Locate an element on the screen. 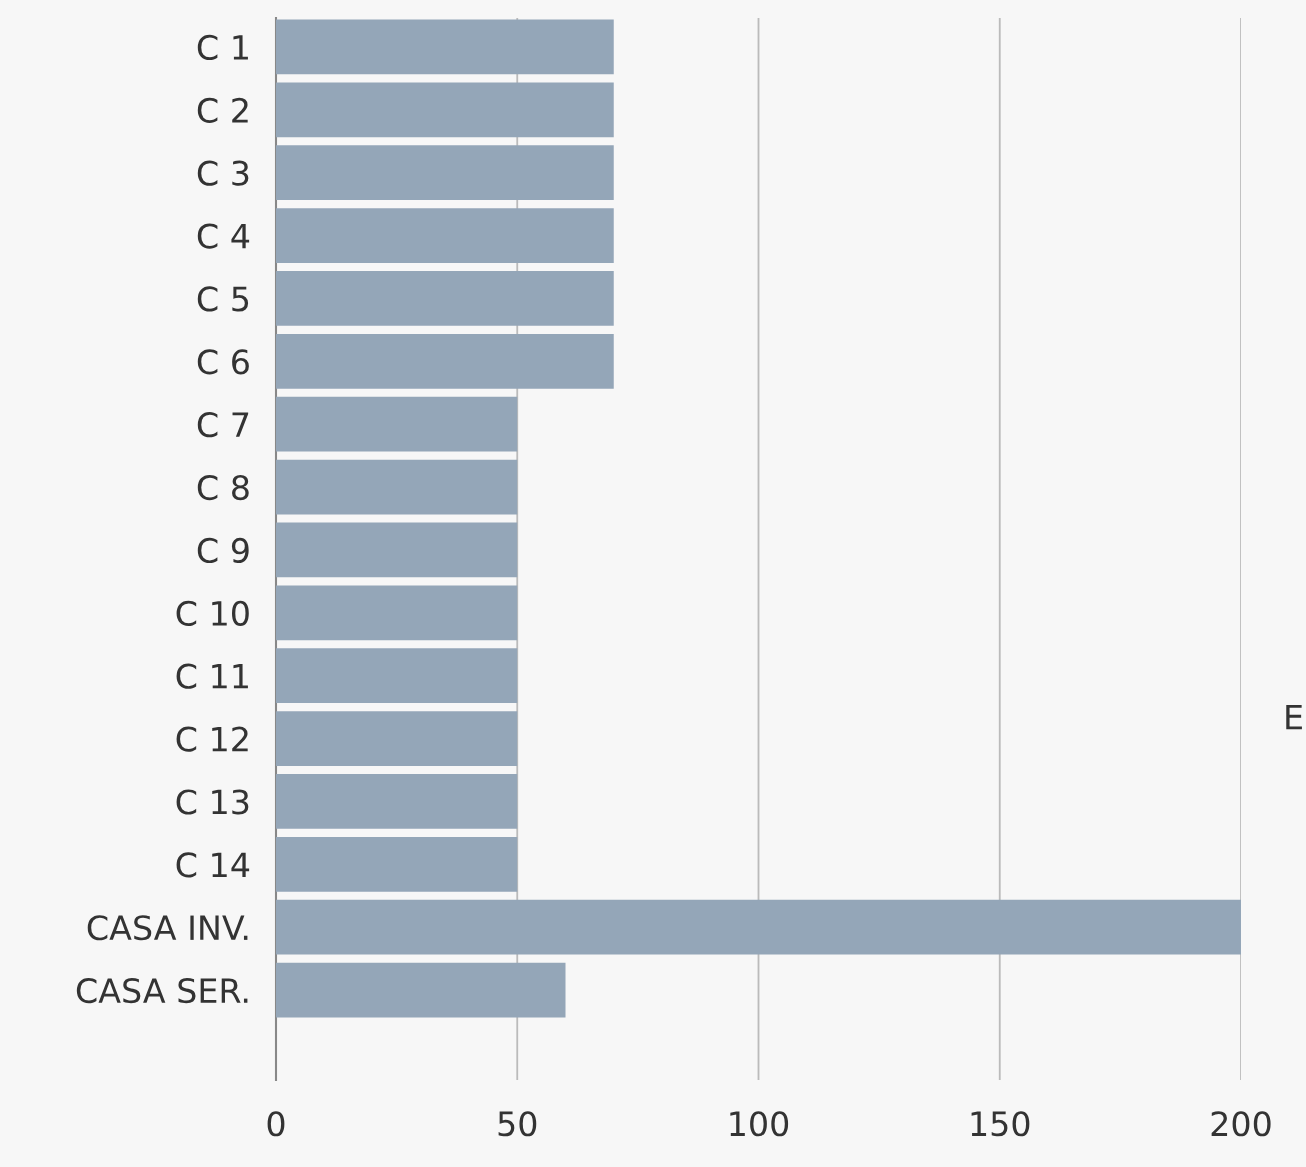 This screenshot has height=1167, width=1306. x-tick-label: 50 is located at coordinates (517, 1124).